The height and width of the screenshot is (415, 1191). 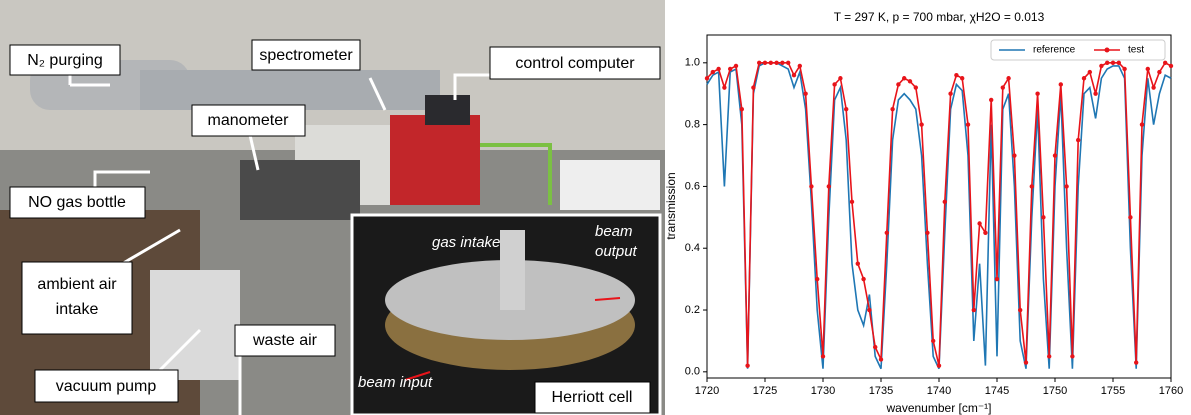 What do you see at coordinates (939, 17) in the screenshot?
I see `chart-title: T = 297 K, p = 700 mbar, χH2O = 0.013` at bounding box center [939, 17].